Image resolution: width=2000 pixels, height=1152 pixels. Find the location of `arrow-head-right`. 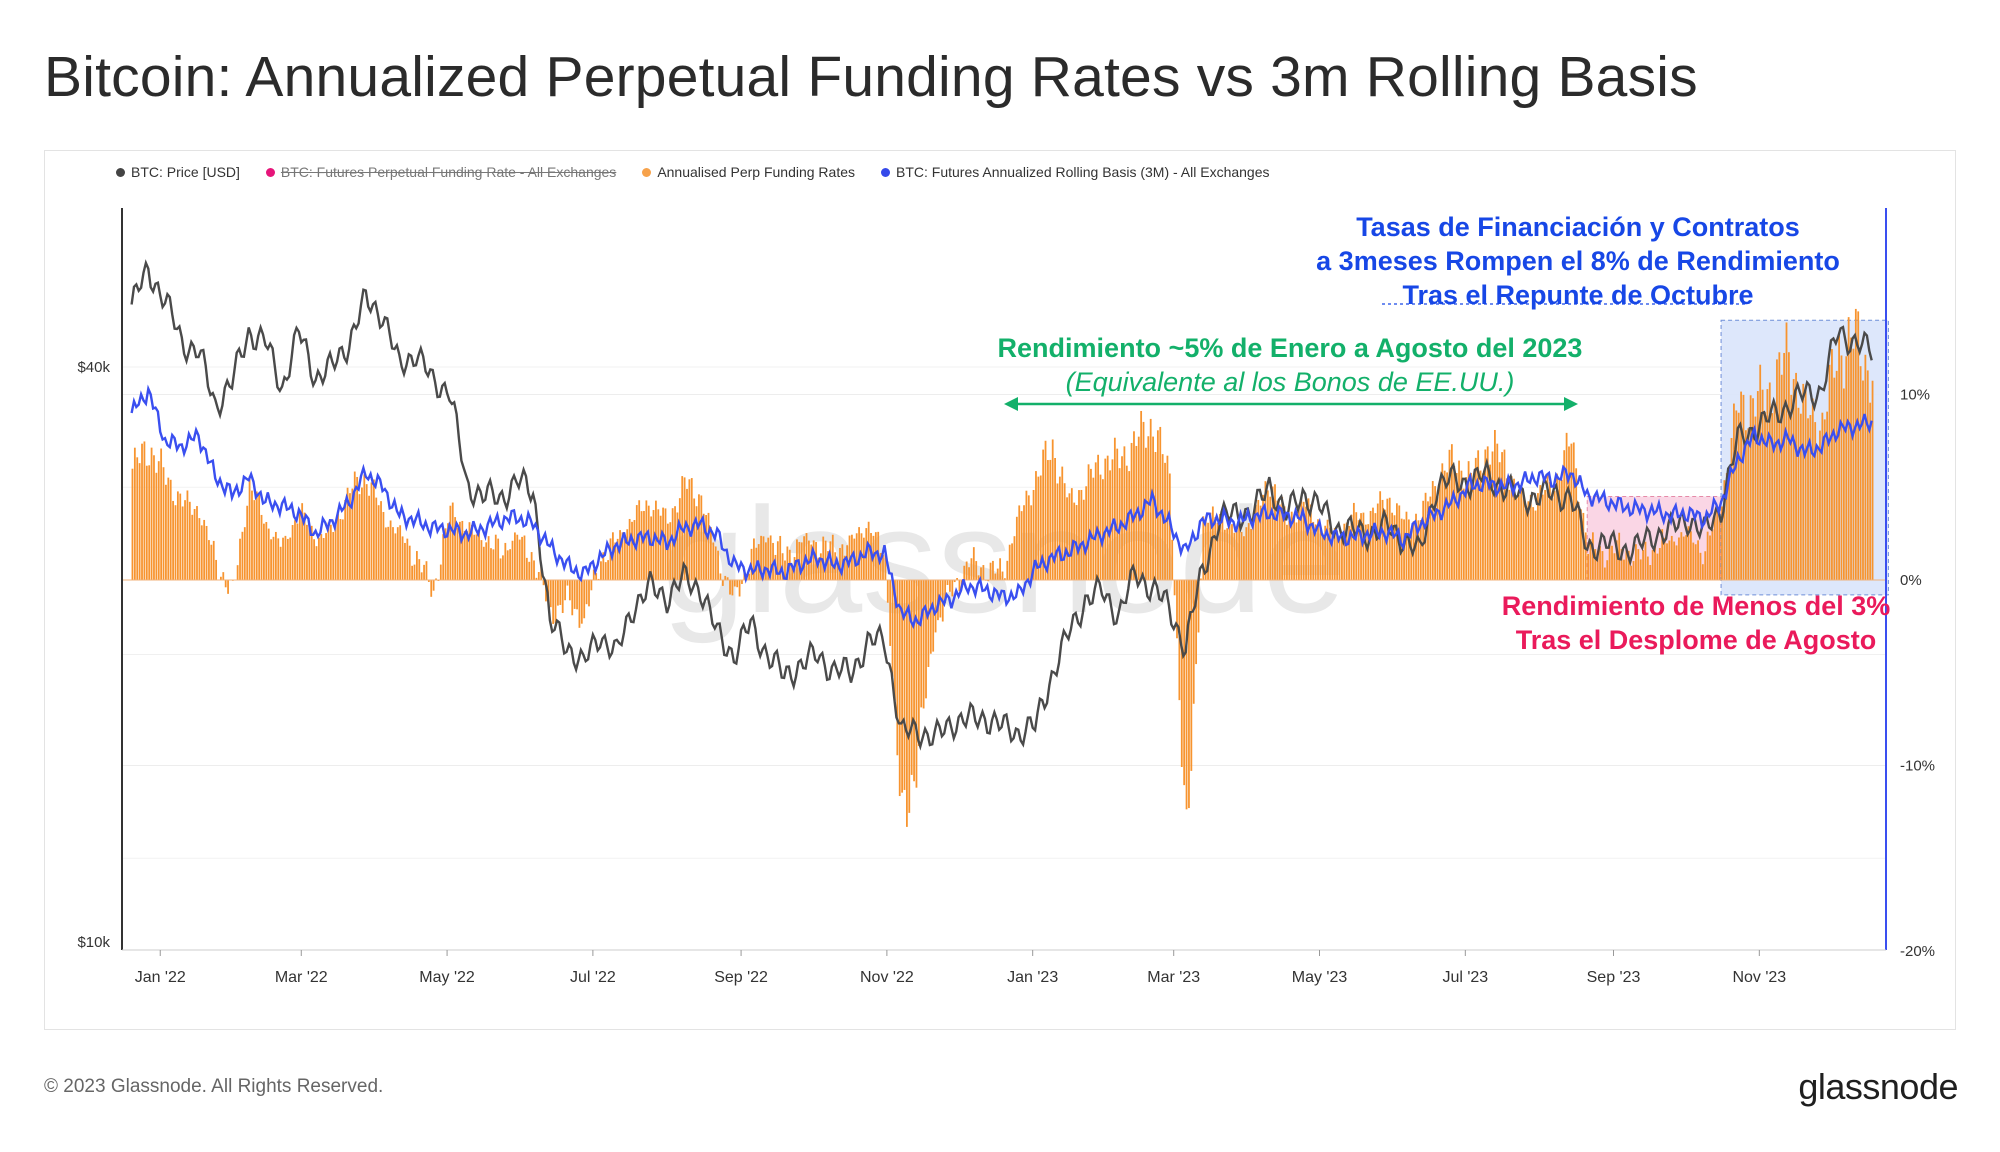

arrow-head-right is located at coordinates (1571, 404).